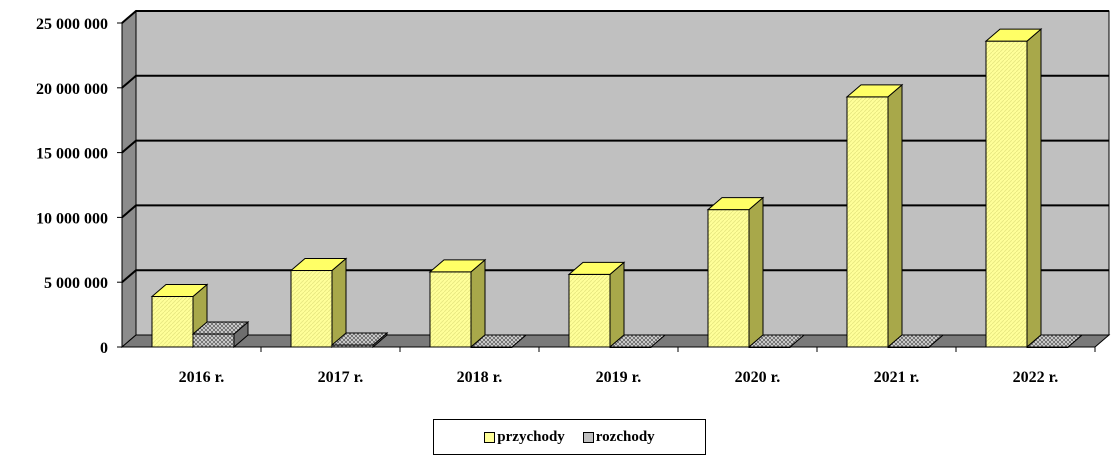  Describe the element at coordinates (619, 377) in the screenshot. I see `x-tick-label: 2019 r.` at that location.